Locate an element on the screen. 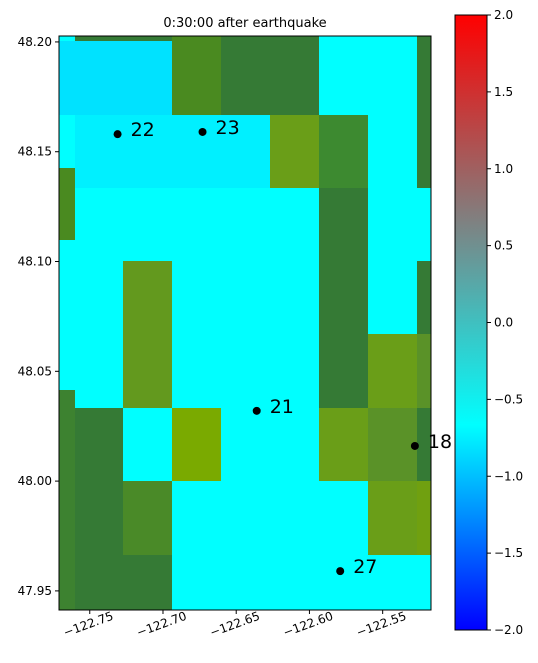 The image size is (538, 663). colorbar is located at coordinates (471, 322).